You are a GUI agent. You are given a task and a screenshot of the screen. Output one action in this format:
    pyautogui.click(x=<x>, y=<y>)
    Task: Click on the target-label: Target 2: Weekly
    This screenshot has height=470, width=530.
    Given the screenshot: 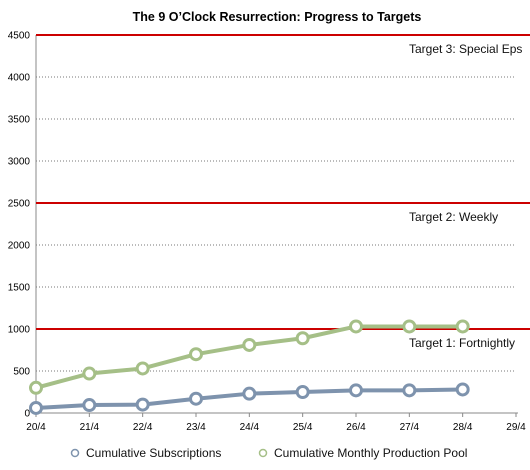 What is the action you would take?
    pyautogui.click(x=453, y=217)
    